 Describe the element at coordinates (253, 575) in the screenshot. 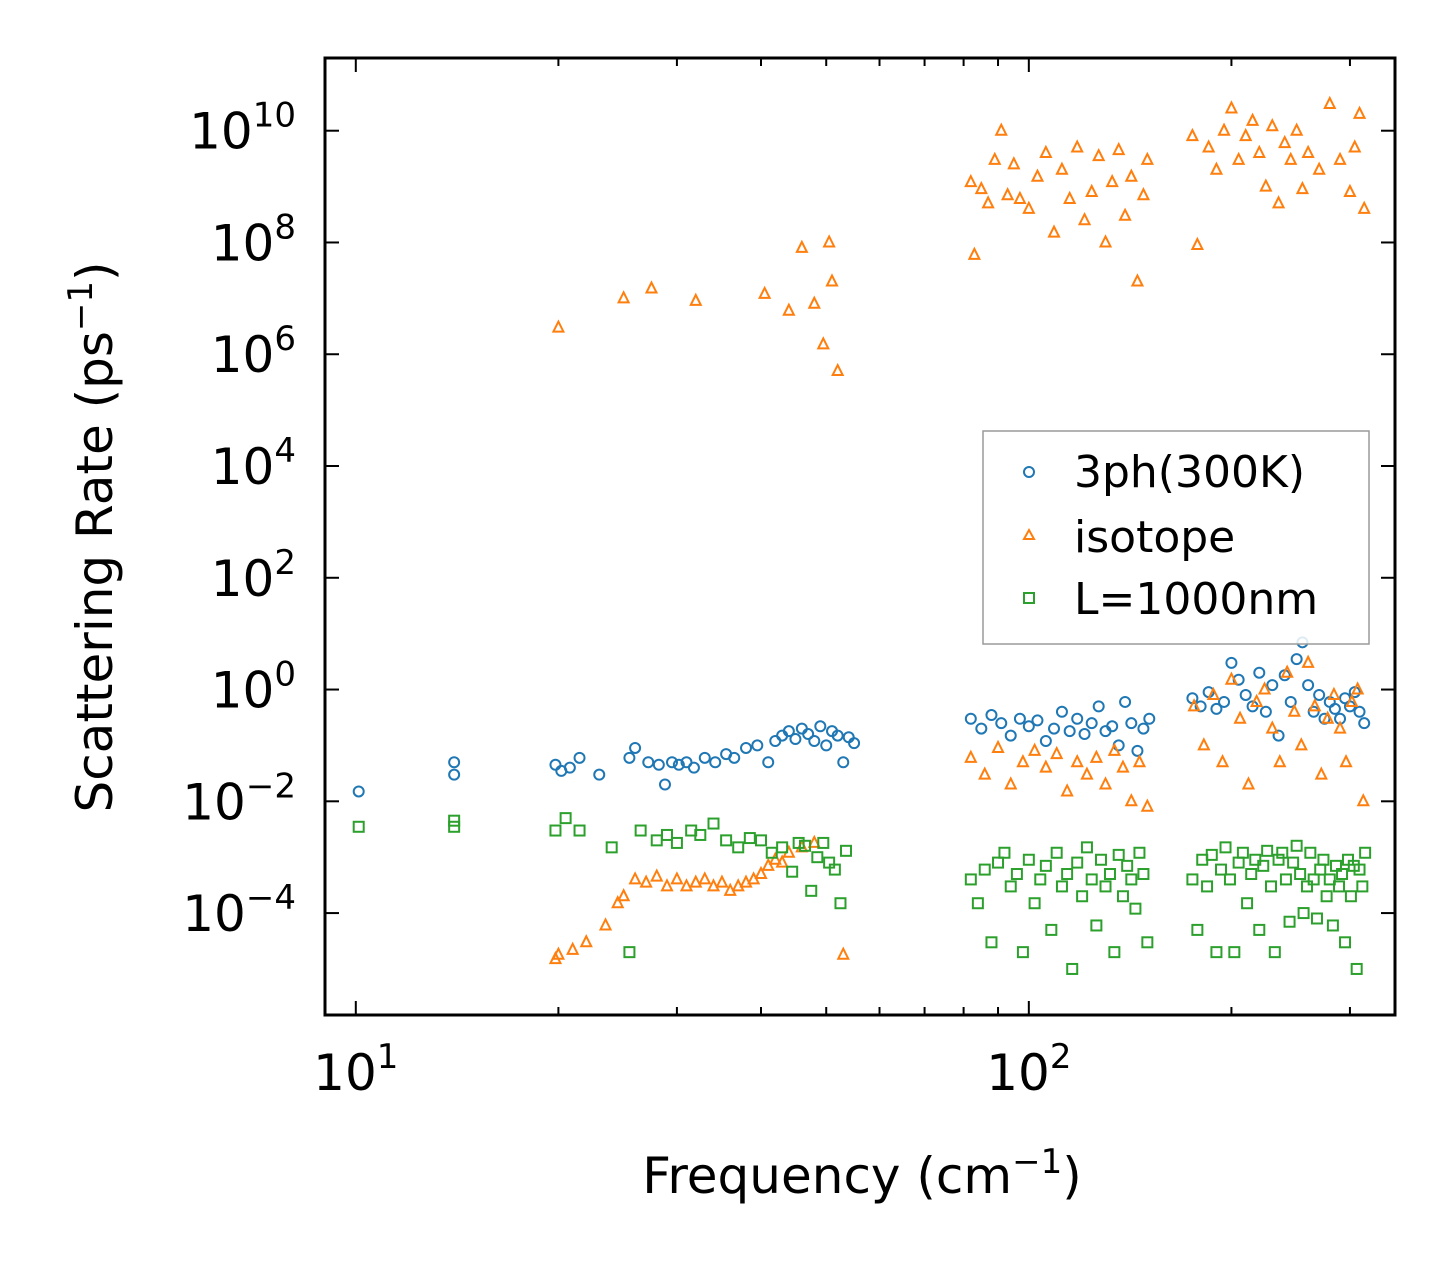

I see `y-tick-label: 10²` at that location.